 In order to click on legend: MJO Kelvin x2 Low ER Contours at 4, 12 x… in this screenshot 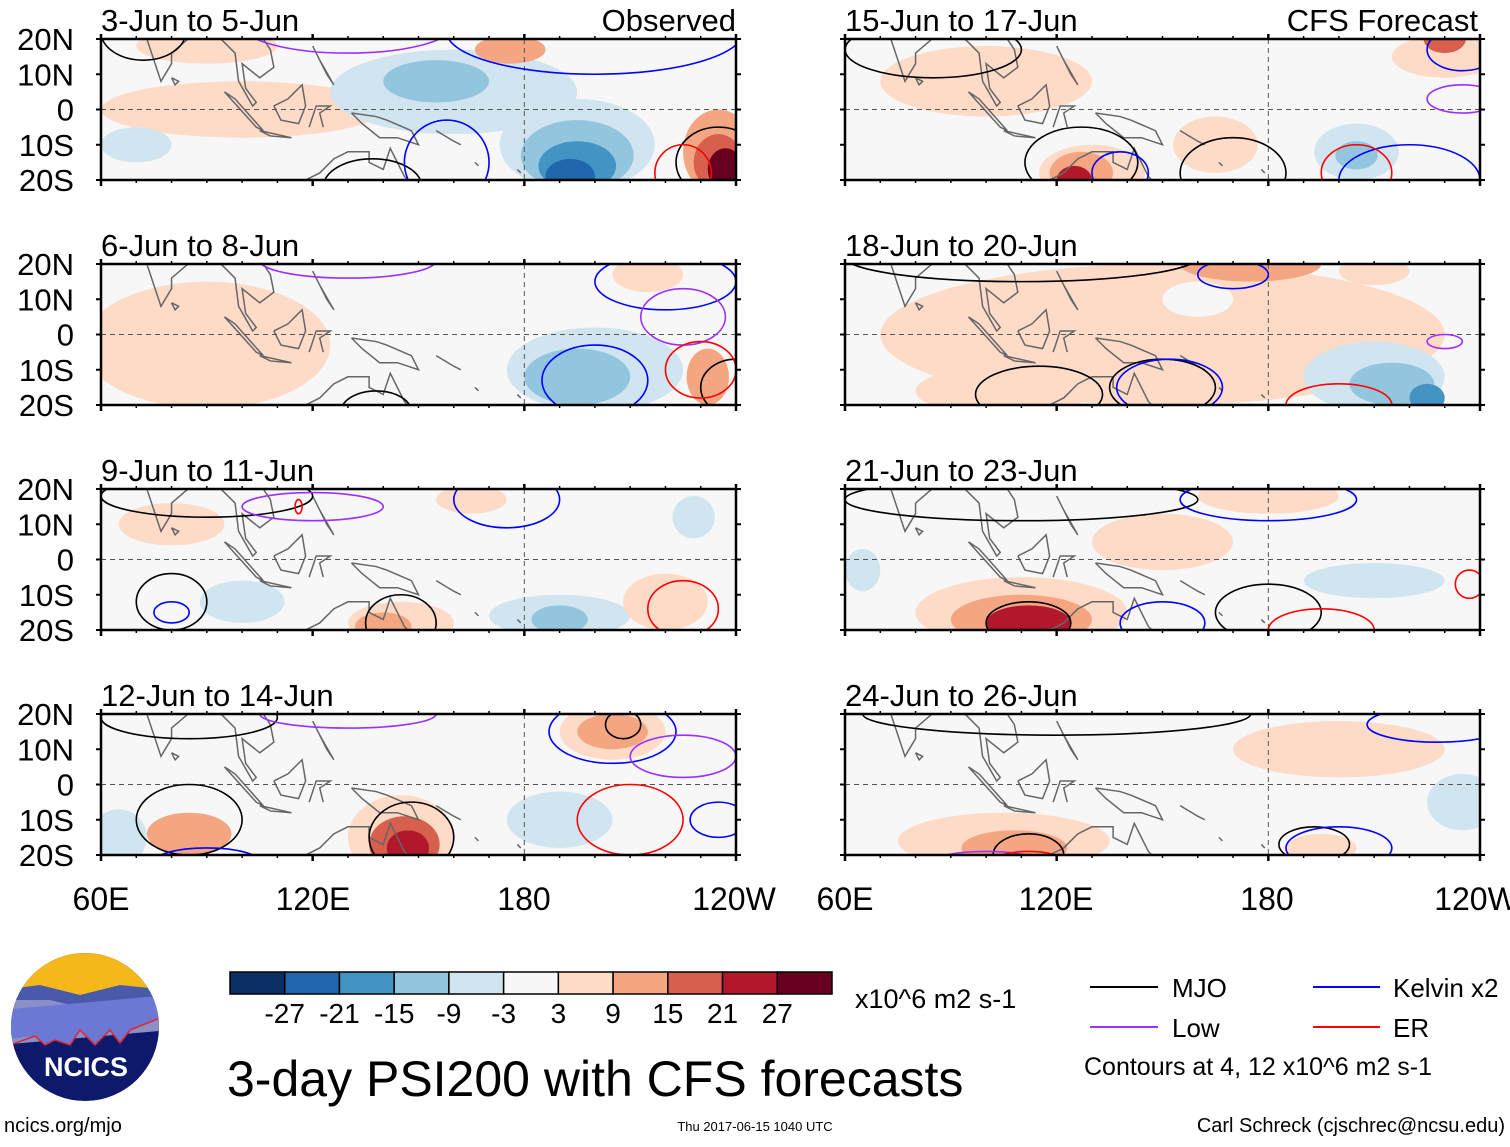, I will do `click(1291, 1027)`.